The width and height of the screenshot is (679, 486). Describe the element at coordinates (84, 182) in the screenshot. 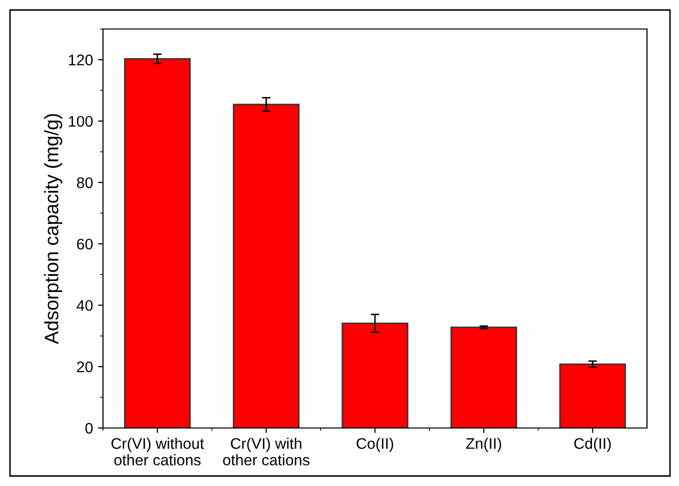

I see `y-tick-label: 80` at that location.